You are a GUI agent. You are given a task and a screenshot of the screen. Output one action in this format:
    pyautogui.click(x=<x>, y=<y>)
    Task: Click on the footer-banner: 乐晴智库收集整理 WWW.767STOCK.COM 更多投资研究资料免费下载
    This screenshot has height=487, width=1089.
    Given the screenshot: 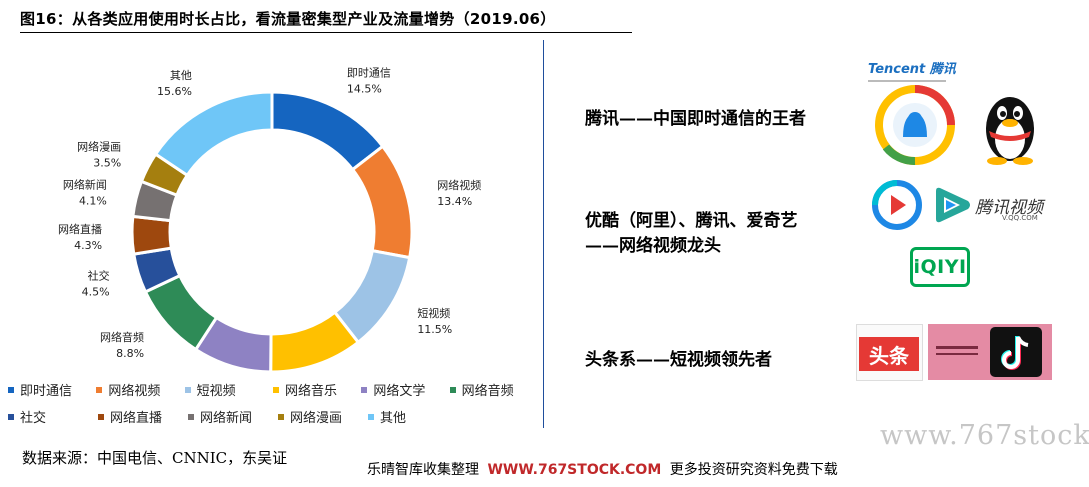 What is the action you would take?
    pyautogui.click(x=602, y=469)
    